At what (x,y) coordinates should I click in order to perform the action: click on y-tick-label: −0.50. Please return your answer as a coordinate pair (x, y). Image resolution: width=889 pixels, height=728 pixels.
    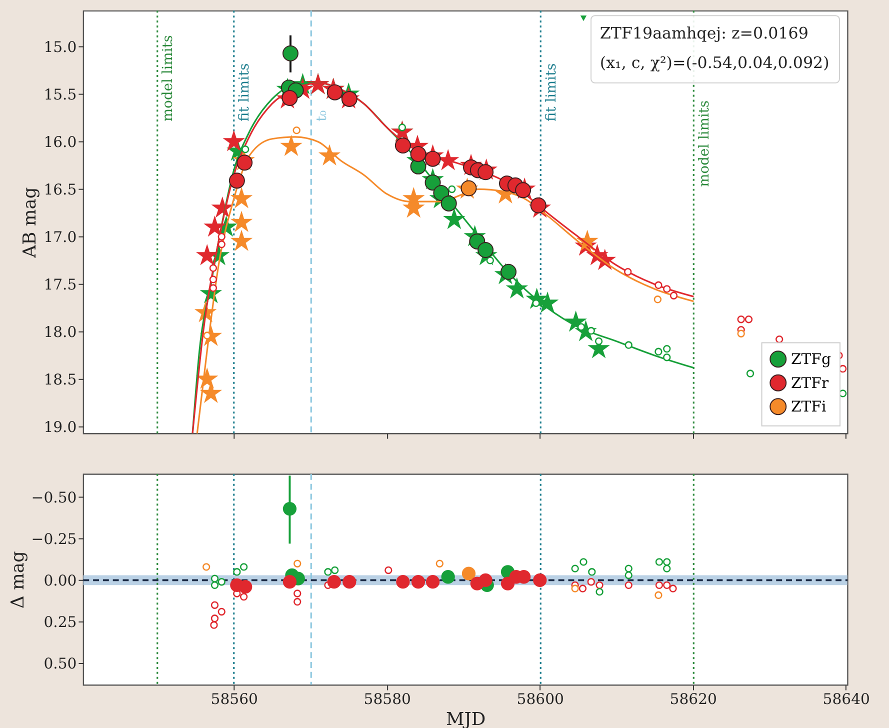
    Looking at the image, I should click on (54, 498).